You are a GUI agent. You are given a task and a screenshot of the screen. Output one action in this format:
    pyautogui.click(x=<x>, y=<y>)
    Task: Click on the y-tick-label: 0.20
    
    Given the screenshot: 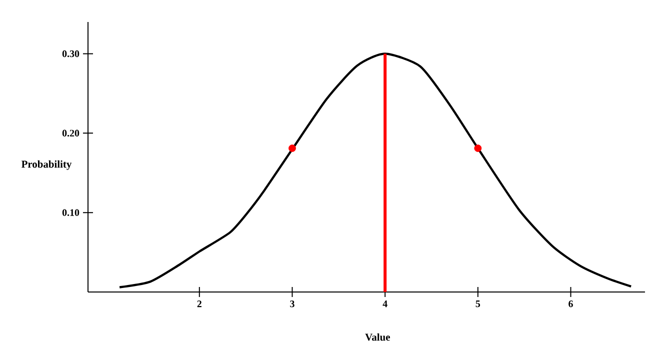 What is the action you would take?
    pyautogui.click(x=71, y=133)
    